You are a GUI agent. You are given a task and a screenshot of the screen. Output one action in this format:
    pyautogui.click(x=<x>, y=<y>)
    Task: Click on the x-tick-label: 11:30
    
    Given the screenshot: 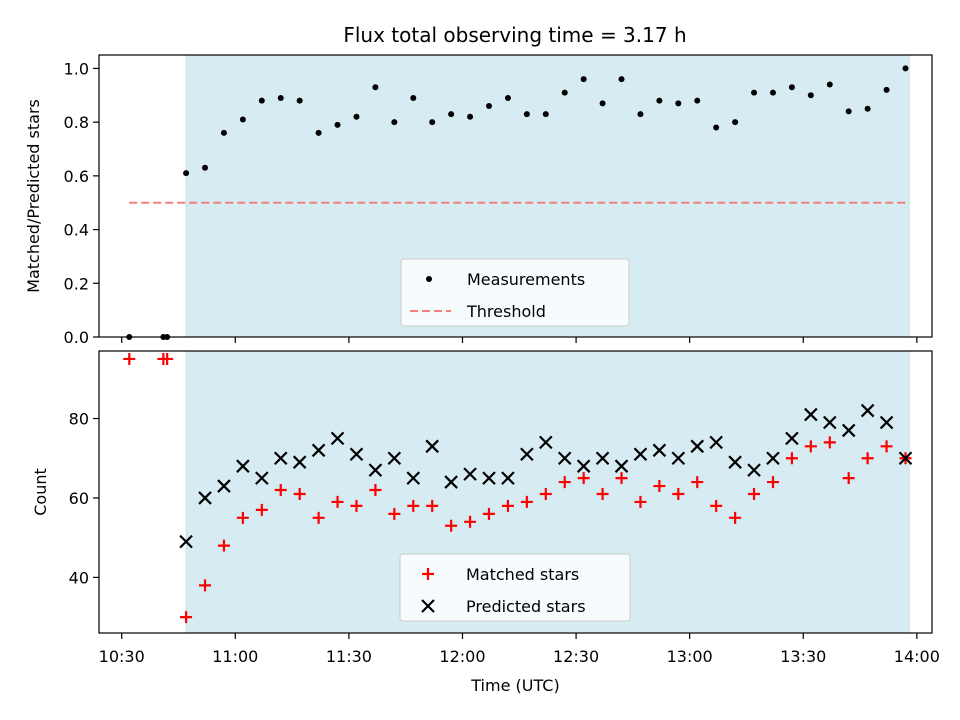 What is the action you would take?
    pyautogui.click(x=349, y=656)
    